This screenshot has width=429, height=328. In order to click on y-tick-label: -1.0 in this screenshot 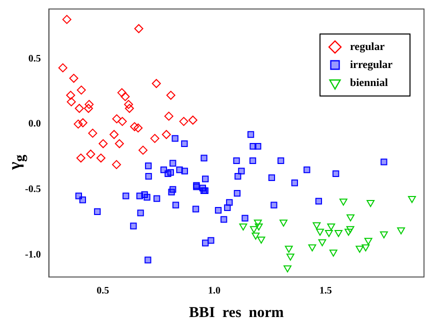, I will do `click(32, 254)`.